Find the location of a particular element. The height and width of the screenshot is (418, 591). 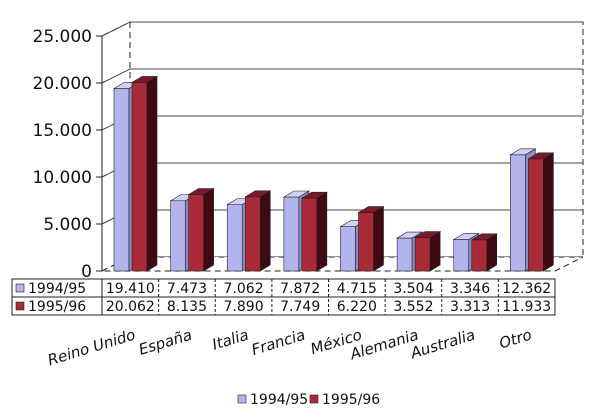

table-cell: 19.410 is located at coordinates (130, 289).